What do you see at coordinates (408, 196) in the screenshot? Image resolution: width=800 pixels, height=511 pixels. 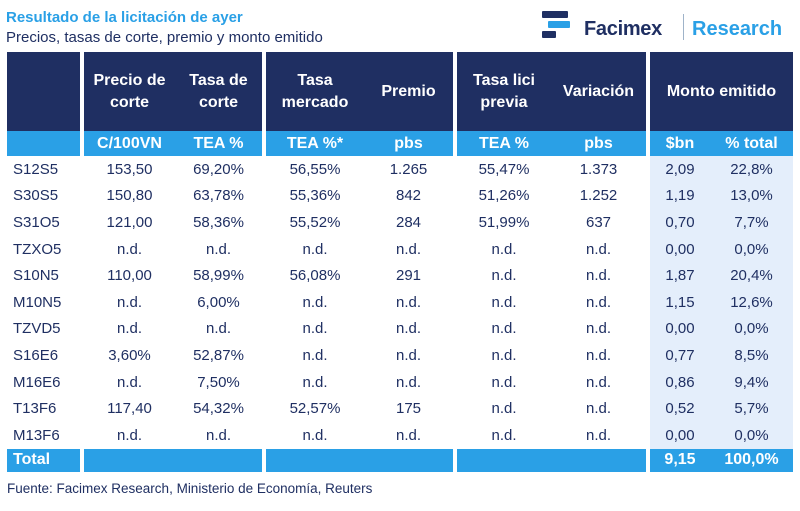 I see `cell-premium: 842` at bounding box center [408, 196].